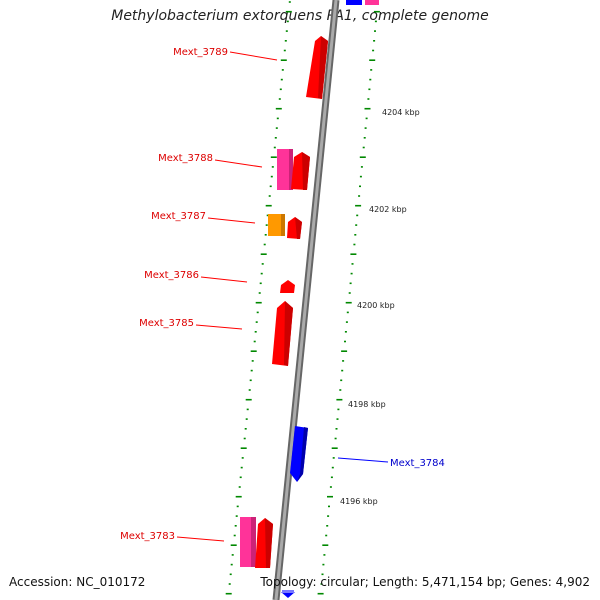 Image resolution: width=600 pixels, height=600 pixels. What do you see at coordinates (200, 52) in the screenshot?
I see `gene-label-mext-3789: Mext_3789` at bounding box center [200, 52].